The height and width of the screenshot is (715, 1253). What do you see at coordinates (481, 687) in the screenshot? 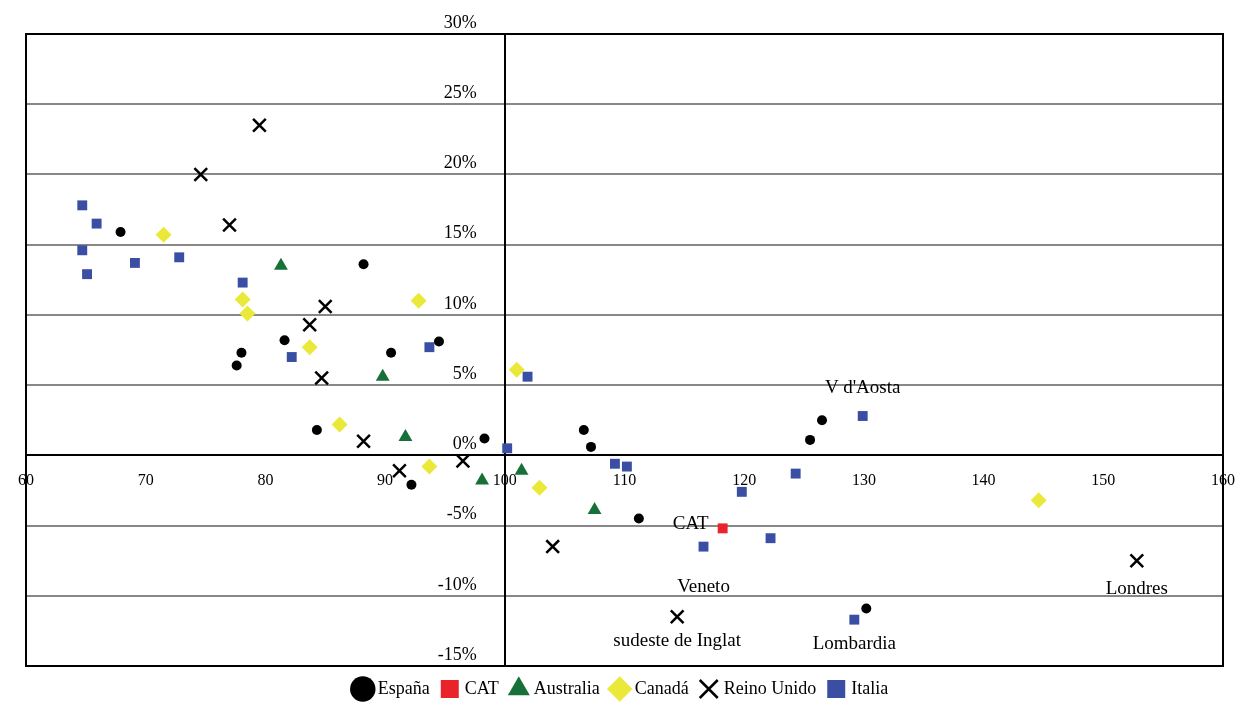
I see `legend-label: CAT` at bounding box center [481, 687].